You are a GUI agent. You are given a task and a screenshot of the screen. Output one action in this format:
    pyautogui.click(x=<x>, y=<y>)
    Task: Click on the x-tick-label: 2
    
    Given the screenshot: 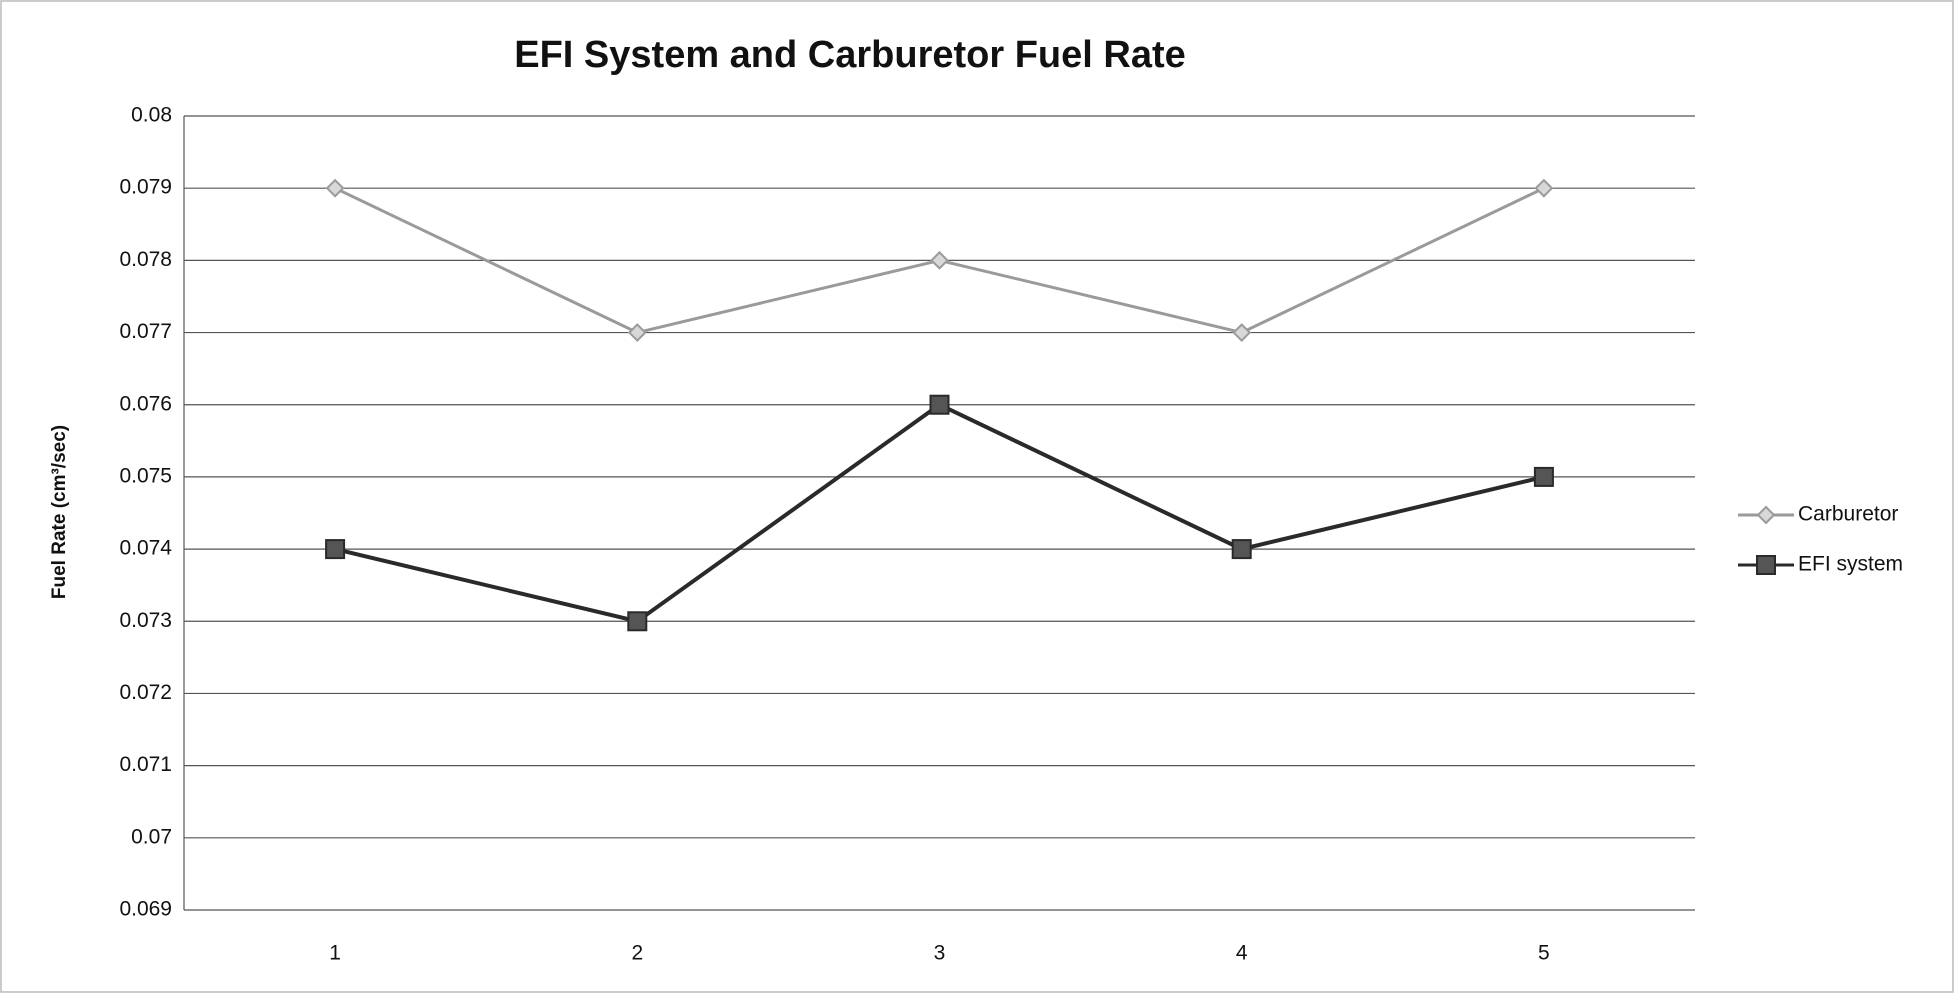 What is the action you would take?
    pyautogui.click(x=637, y=953)
    